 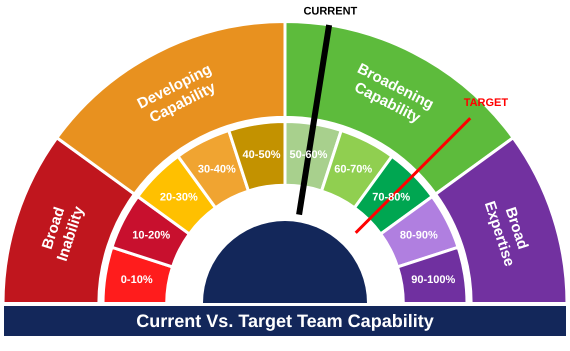 What do you see at coordinates (261, 155) in the screenshot?
I see `slice-label: 40-50%` at bounding box center [261, 155].